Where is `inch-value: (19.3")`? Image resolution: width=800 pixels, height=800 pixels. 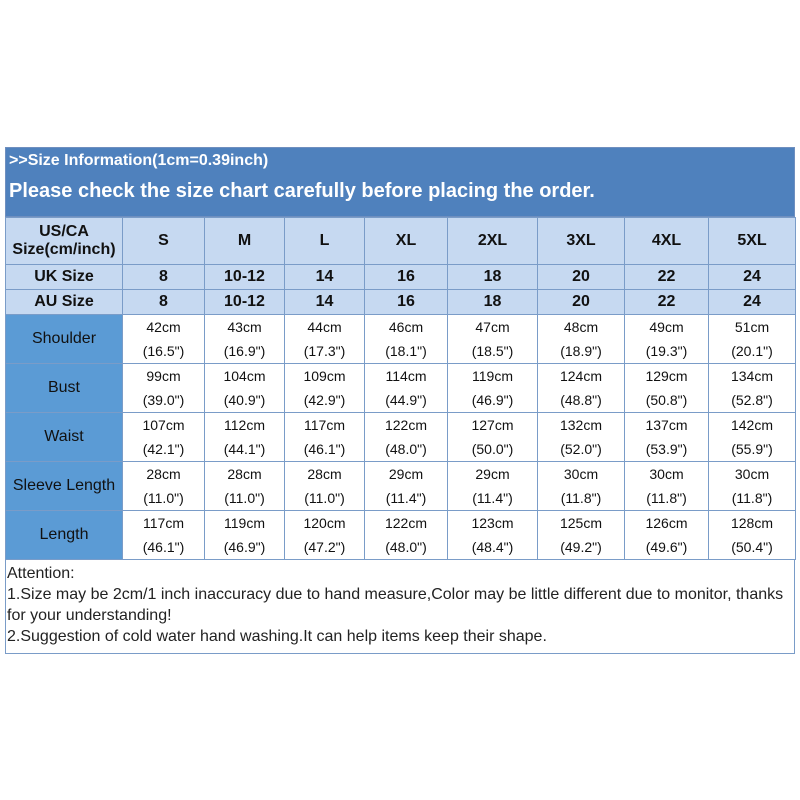 inch-value: (19.3") is located at coordinates (666, 351).